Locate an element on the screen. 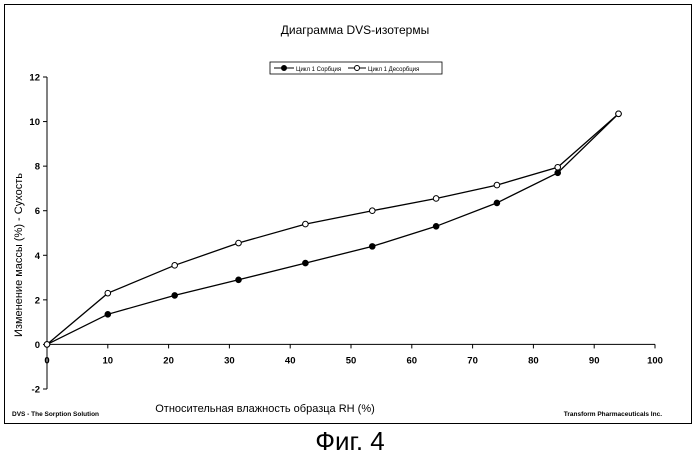 This screenshot has height=460, width=700. legend-marker-desorption is located at coordinates (357, 68).